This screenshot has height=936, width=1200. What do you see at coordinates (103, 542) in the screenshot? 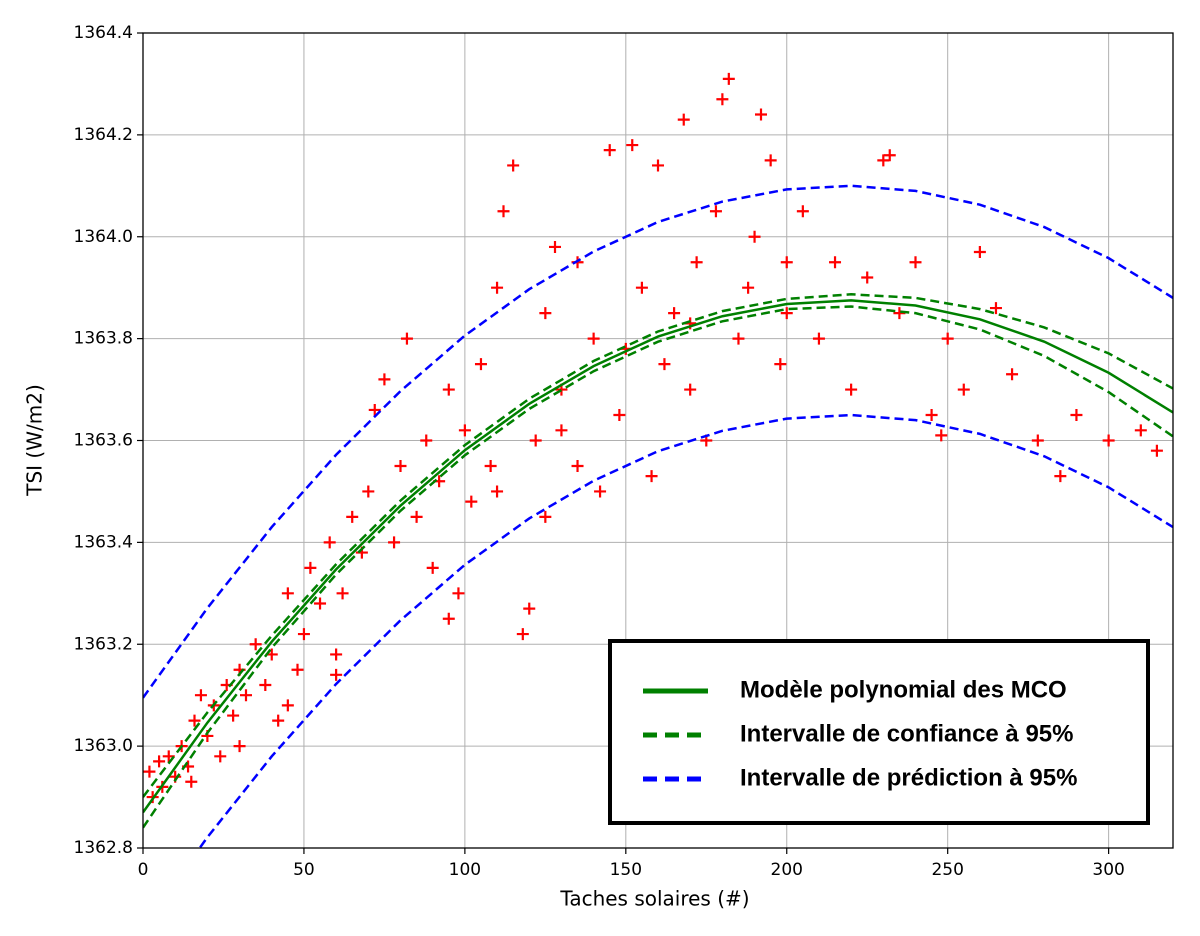
I see `y-tick-label: 1363.4` at bounding box center [103, 542].